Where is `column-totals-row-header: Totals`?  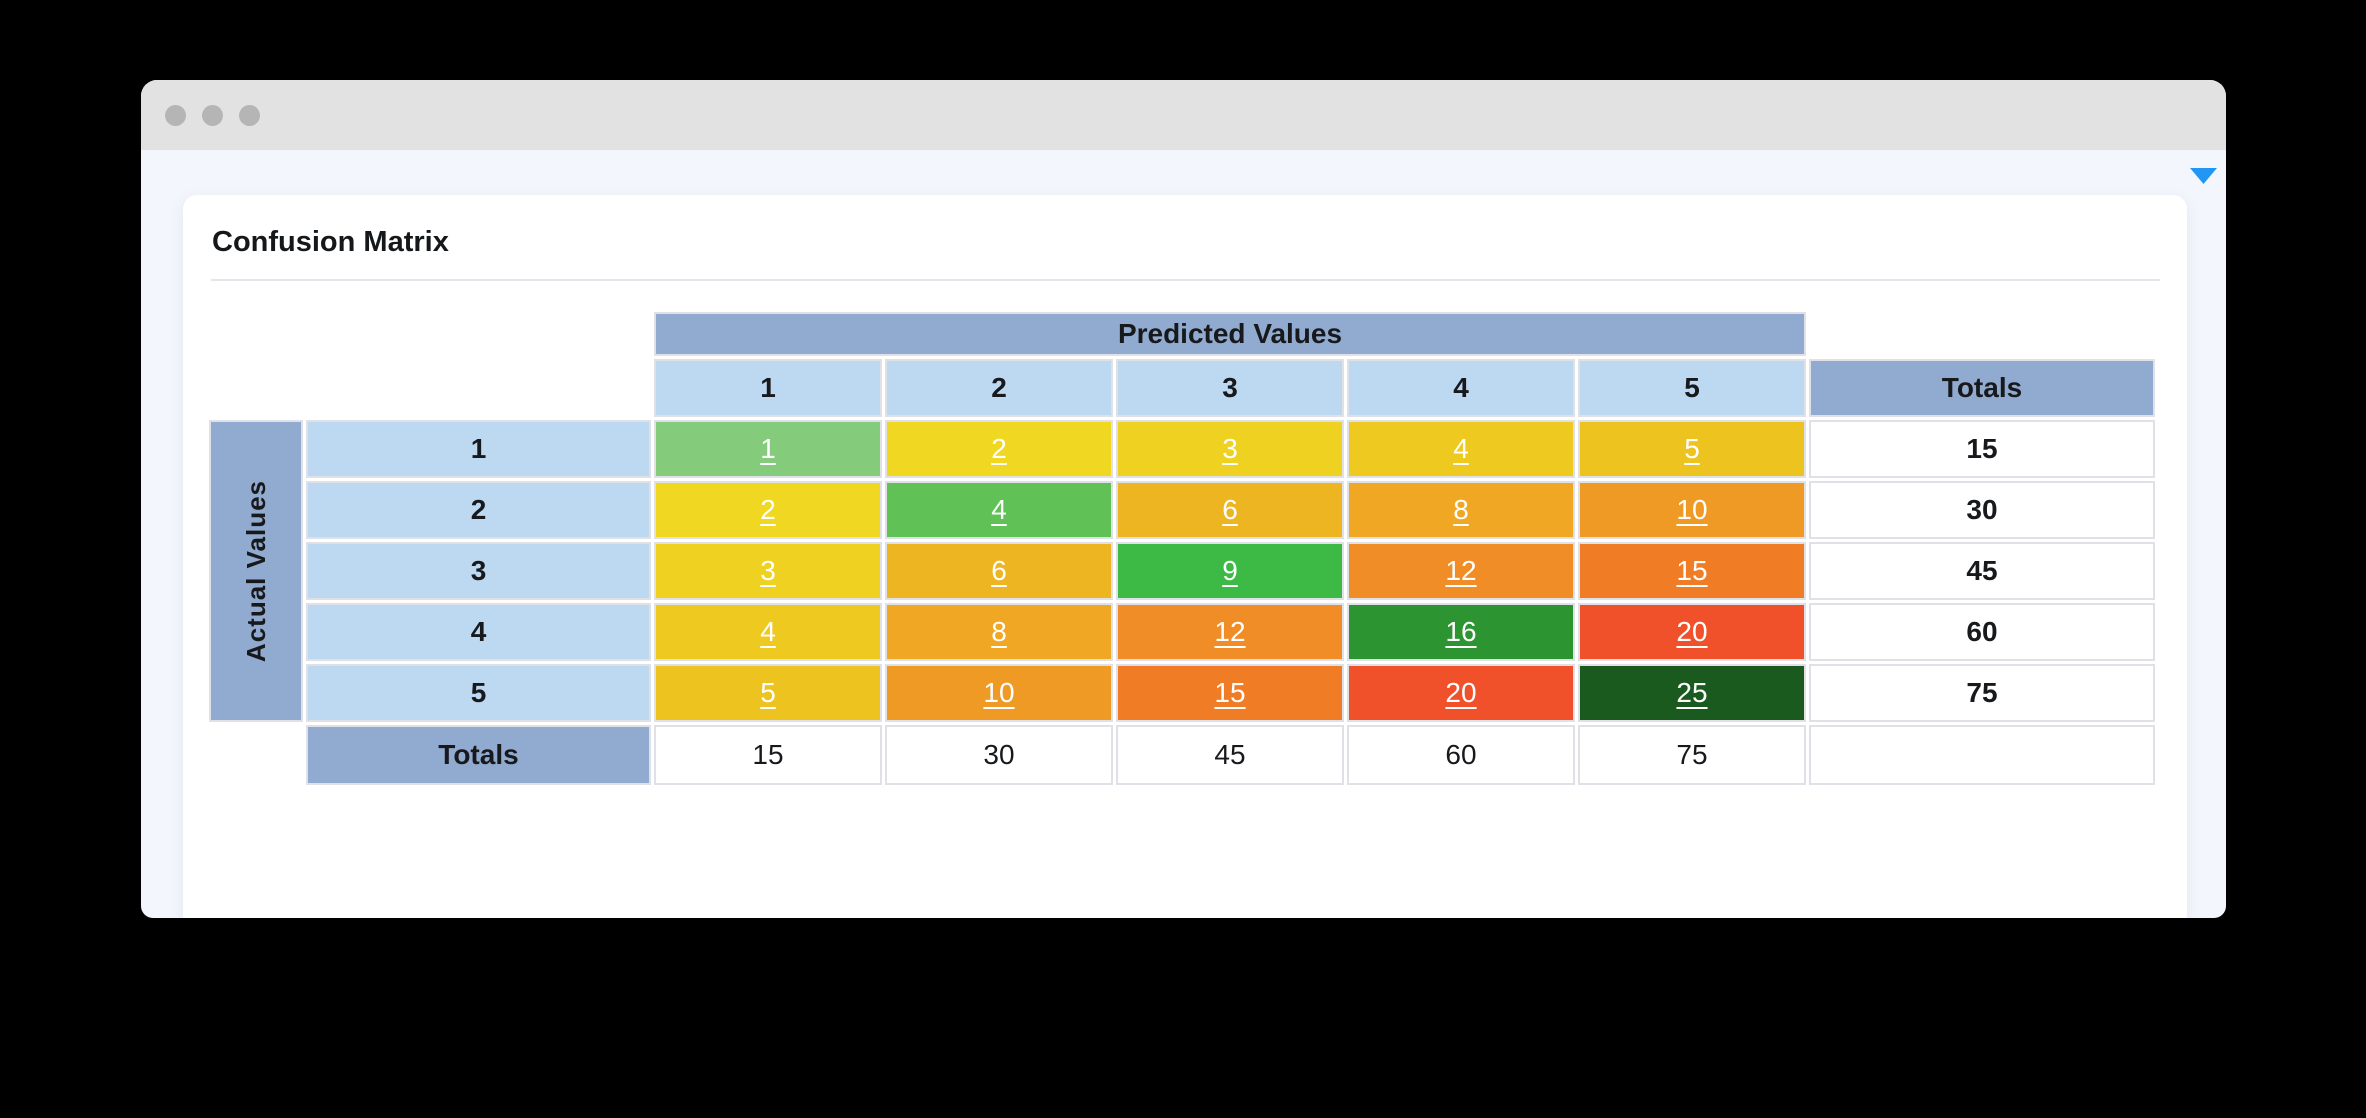
column-totals-row-header: Totals is located at coordinates (478, 755).